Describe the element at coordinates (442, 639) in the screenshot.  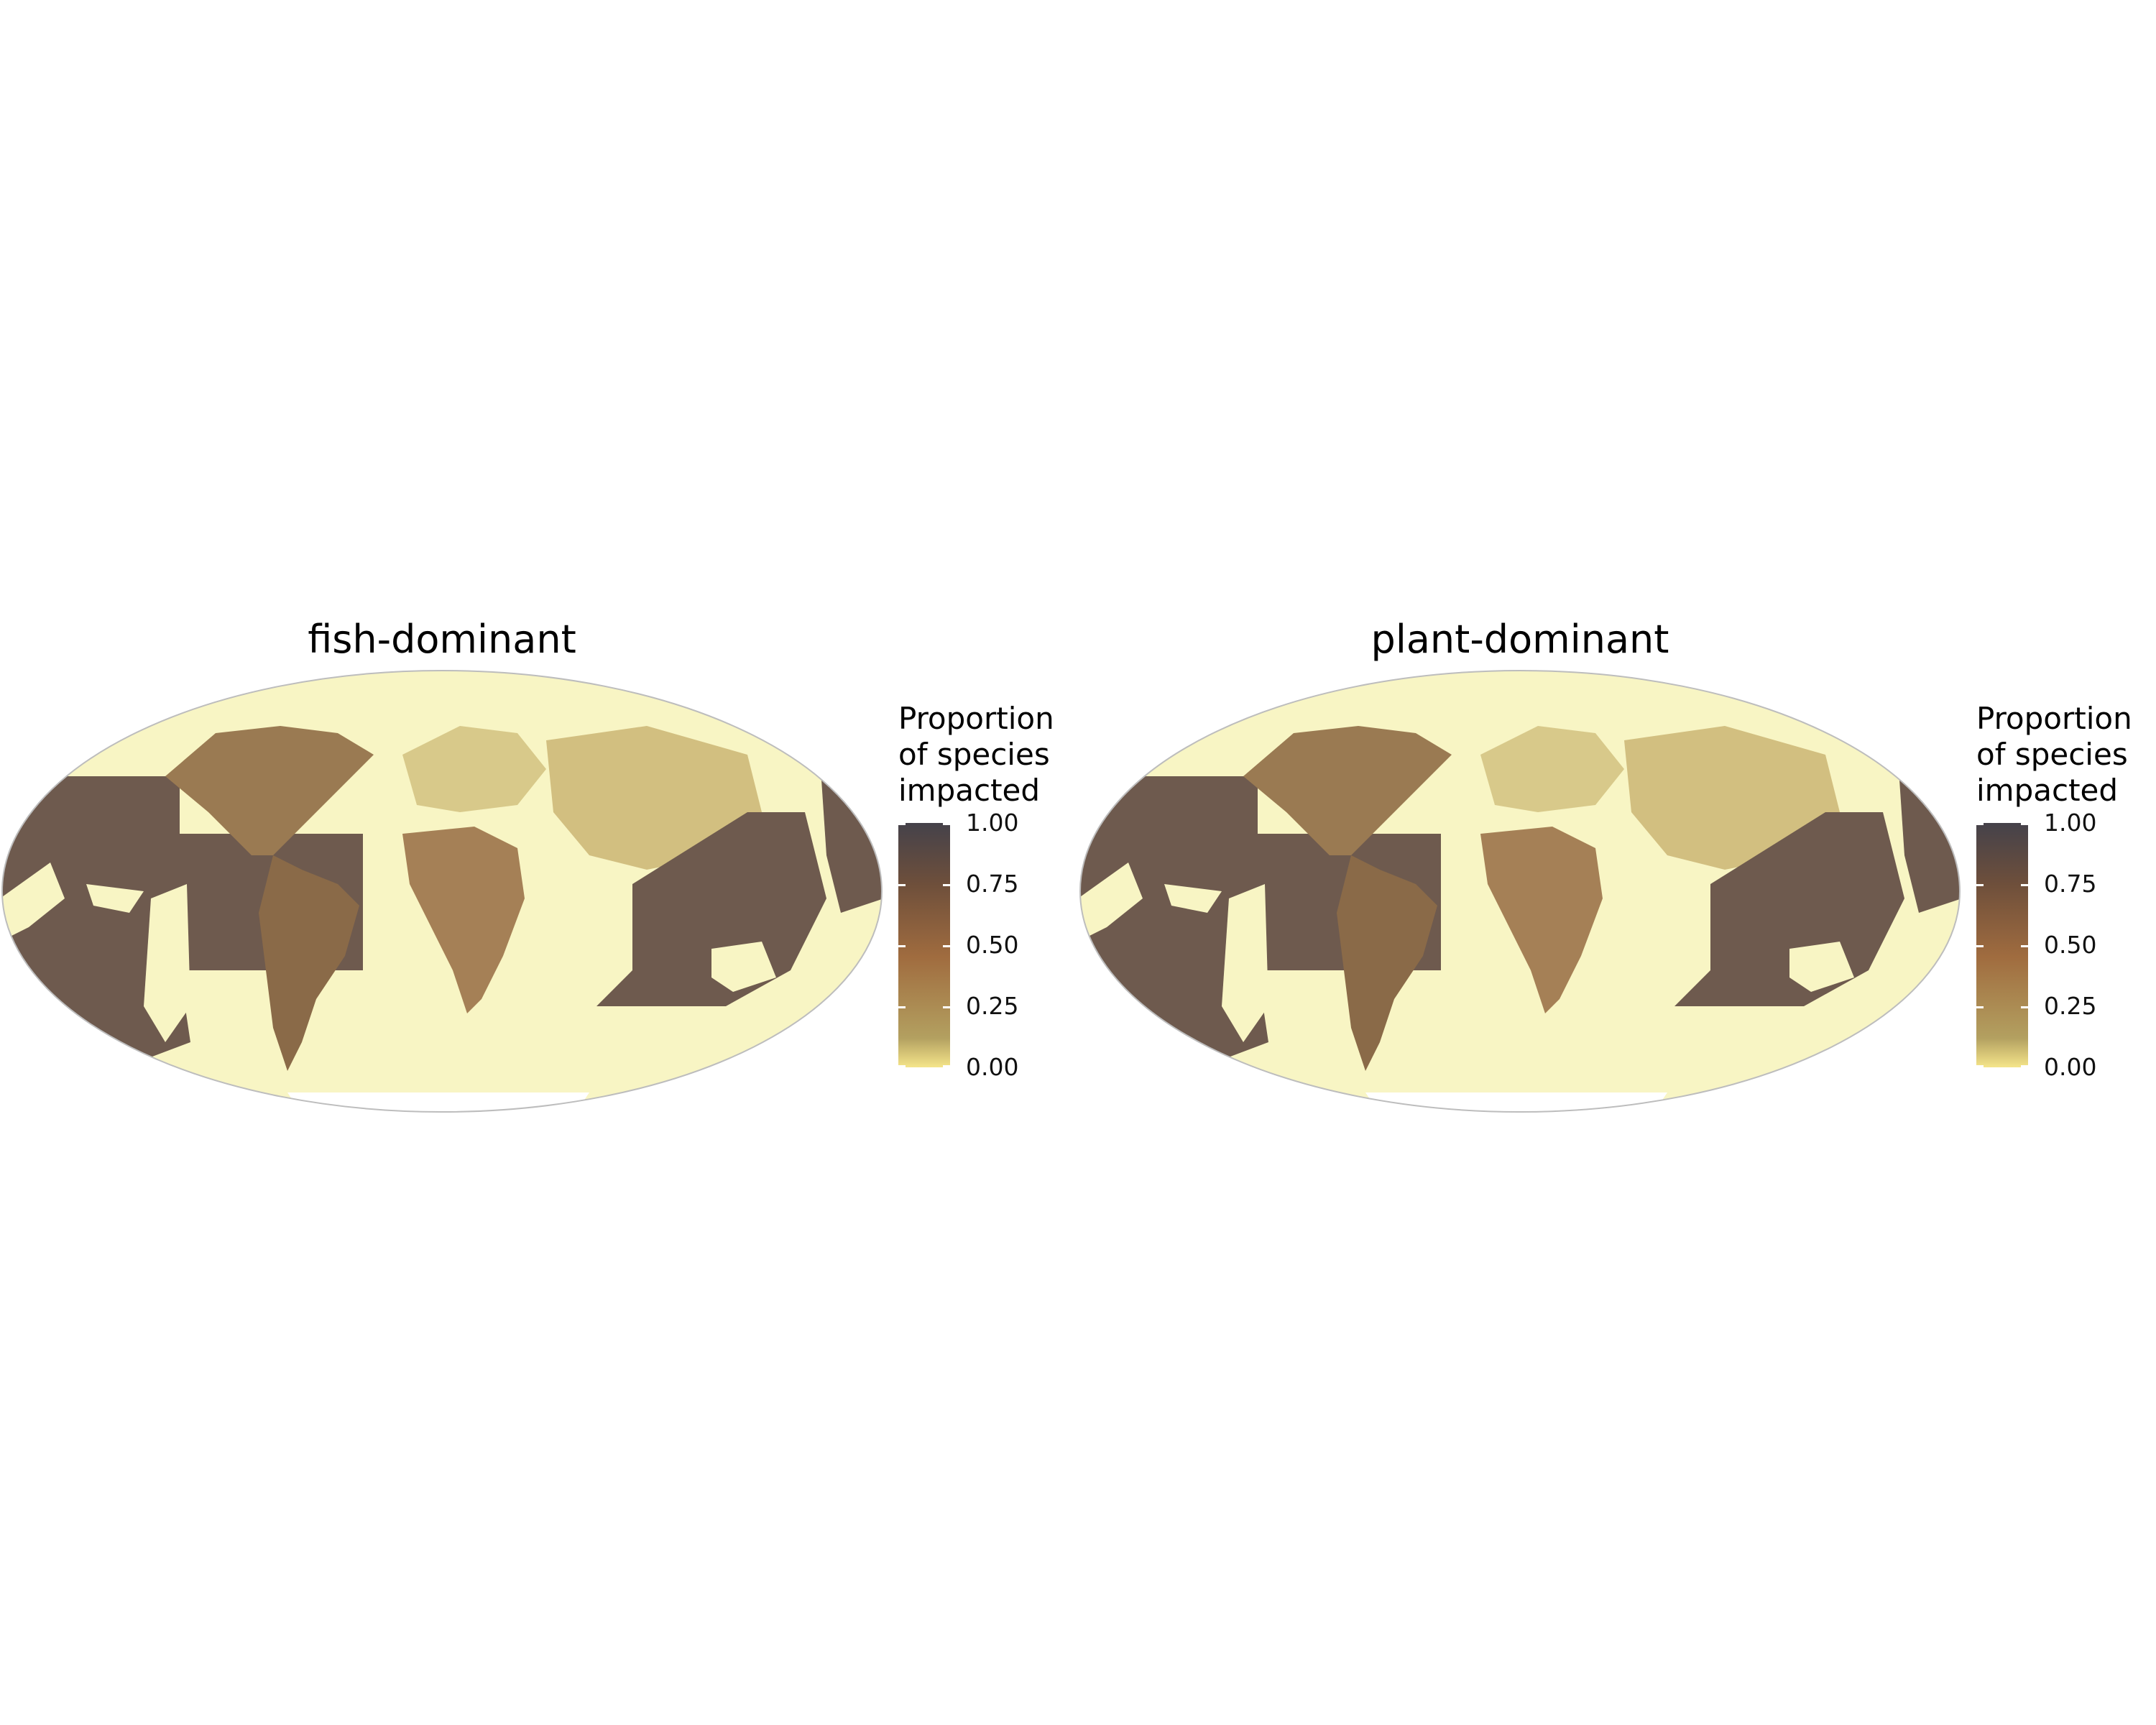
I see `panel-title: fish-dominant` at that location.